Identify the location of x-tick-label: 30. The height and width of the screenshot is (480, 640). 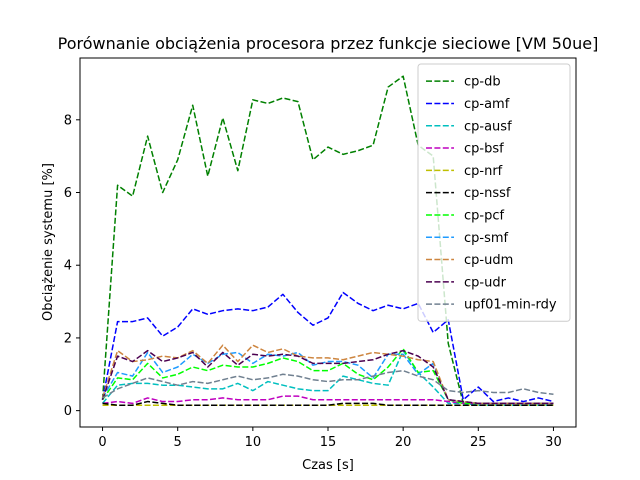
(553, 442).